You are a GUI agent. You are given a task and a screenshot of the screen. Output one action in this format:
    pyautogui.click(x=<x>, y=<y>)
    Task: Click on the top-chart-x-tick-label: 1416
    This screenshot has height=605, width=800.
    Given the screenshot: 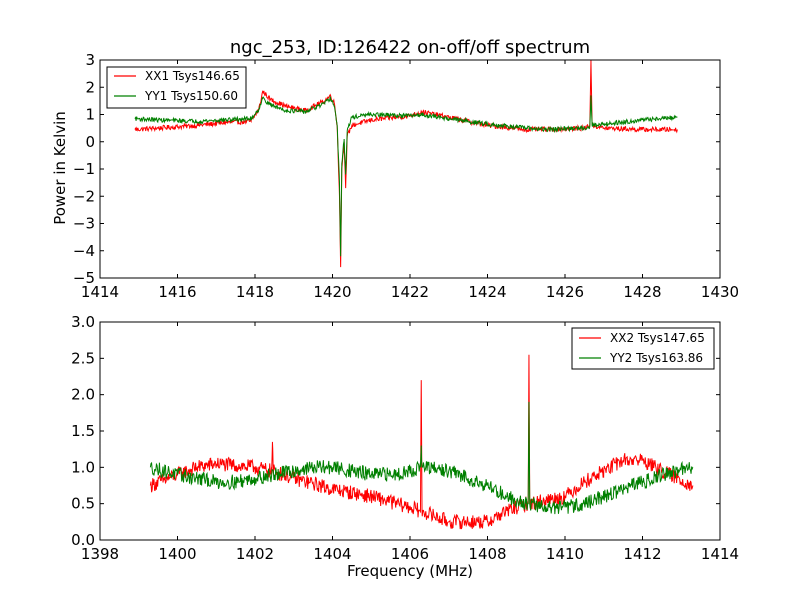 What is the action you would take?
    pyautogui.click(x=177, y=292)
    